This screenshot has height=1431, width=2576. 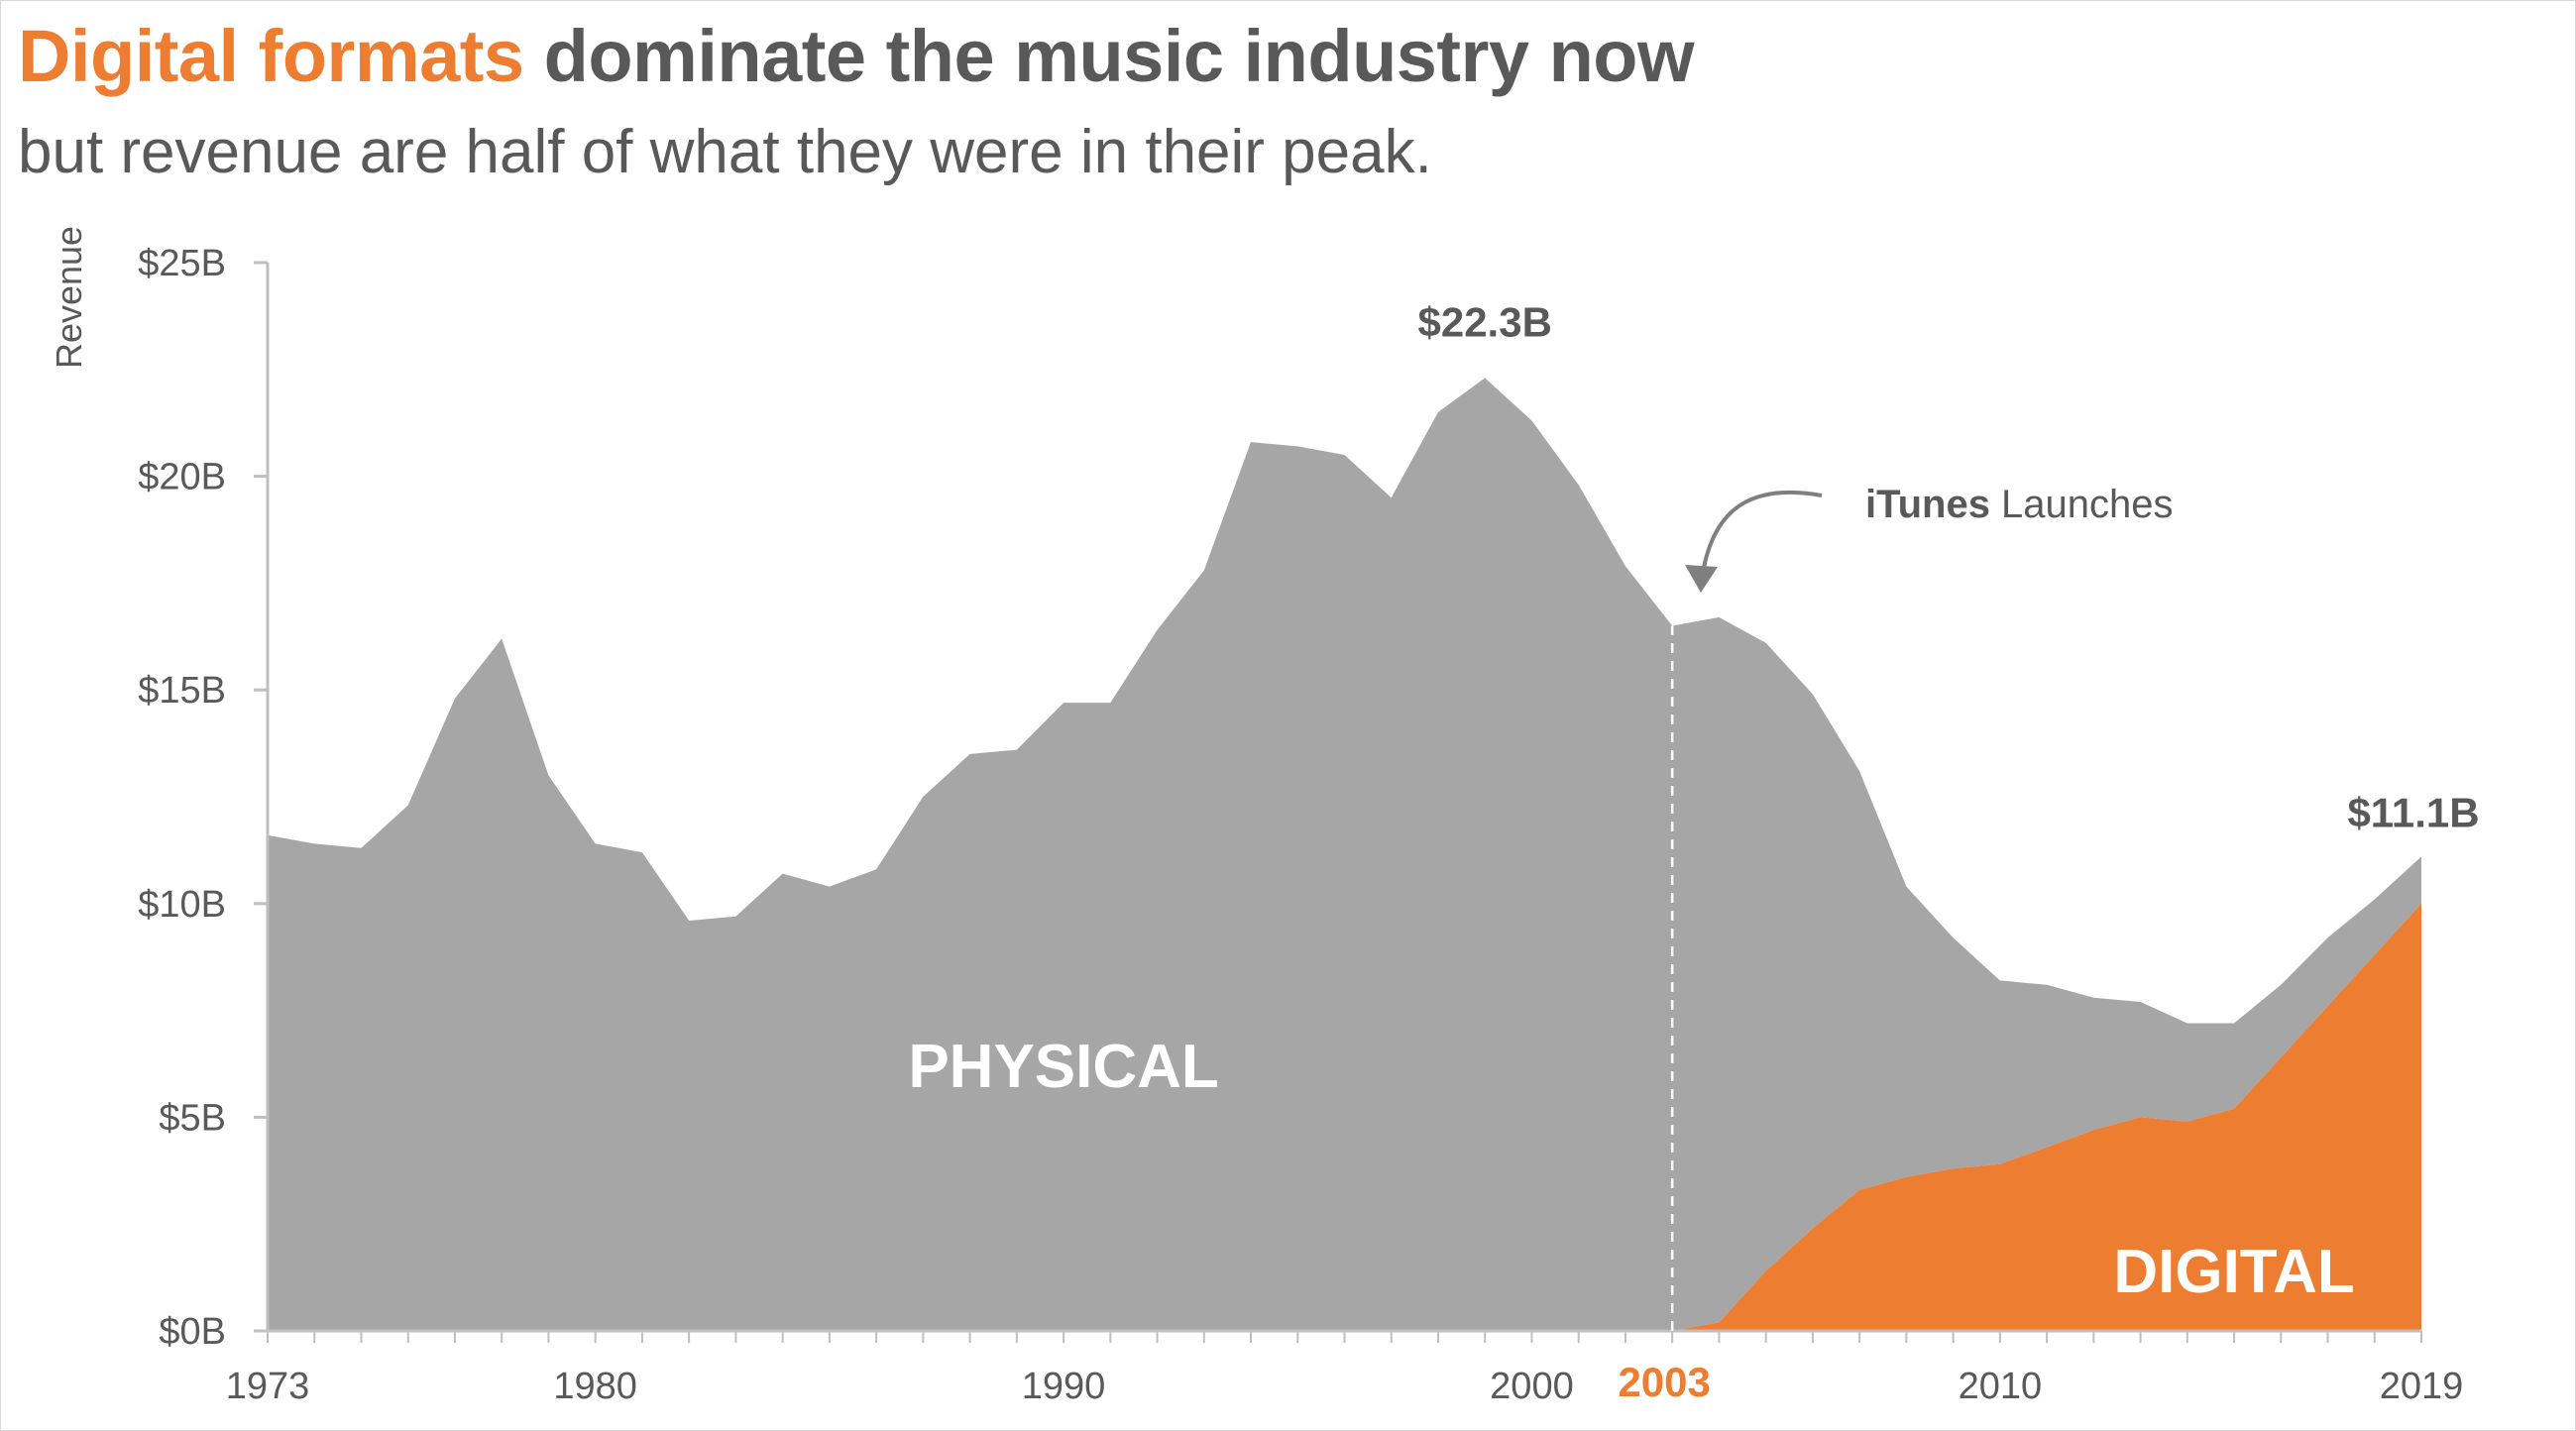 What do you see at coordinates (2413, 812) in the screenshot?
I see `end-value-label: $11.1B` at bounding box center [2413, 812].